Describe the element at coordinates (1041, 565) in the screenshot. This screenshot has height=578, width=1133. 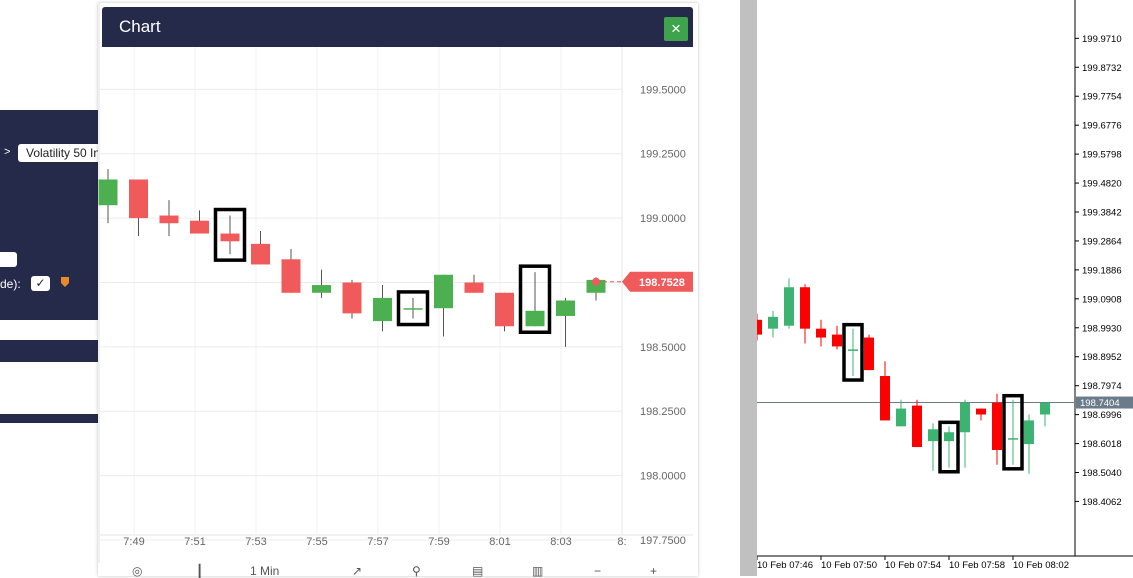
I see `x-tick-label: 10 Feb 08:02` at that location.